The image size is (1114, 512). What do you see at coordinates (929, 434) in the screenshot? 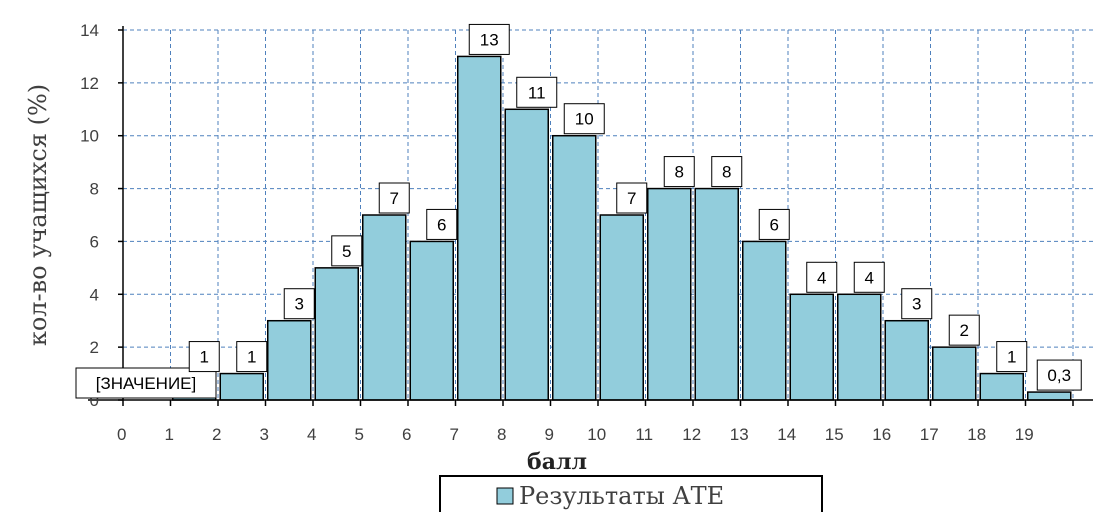
I see `x-tick-label: 17` at bounding box center [929, 434].